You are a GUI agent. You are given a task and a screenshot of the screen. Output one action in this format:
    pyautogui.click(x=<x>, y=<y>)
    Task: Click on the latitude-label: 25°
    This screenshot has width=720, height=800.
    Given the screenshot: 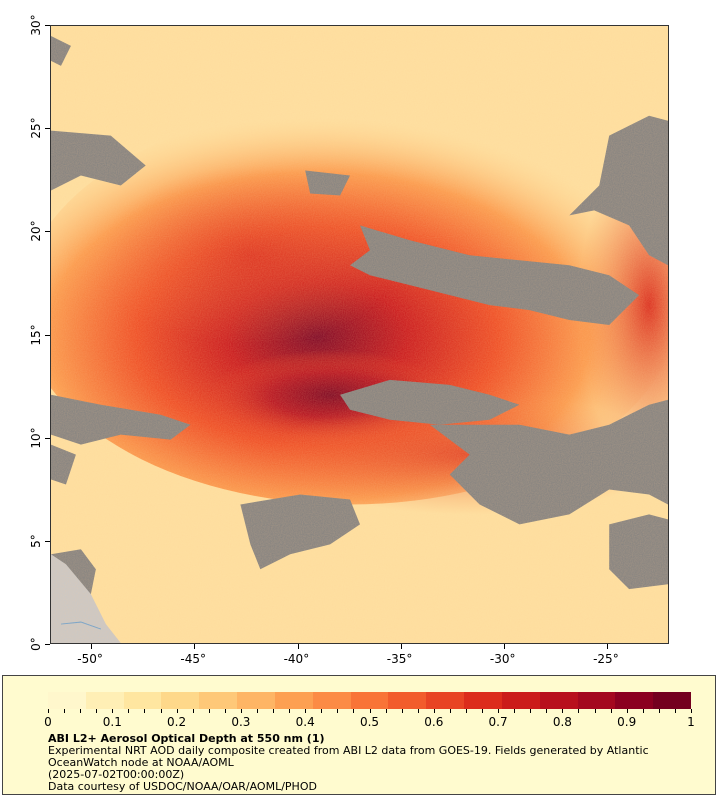 What is the action you would take?
    pyautogui.click(x=36, y=128)
    